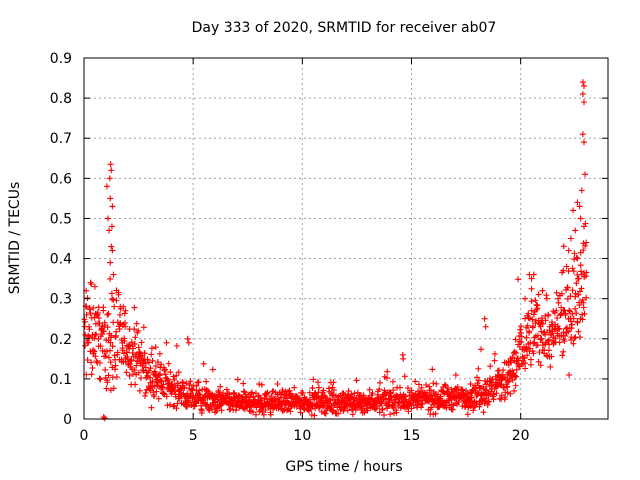 Image resolution: width=640 pixels, height=480 pixels. Describe the element at coordinates (61, 179) in the screenshot. I see `y-tick-label: 0.6` at that location.